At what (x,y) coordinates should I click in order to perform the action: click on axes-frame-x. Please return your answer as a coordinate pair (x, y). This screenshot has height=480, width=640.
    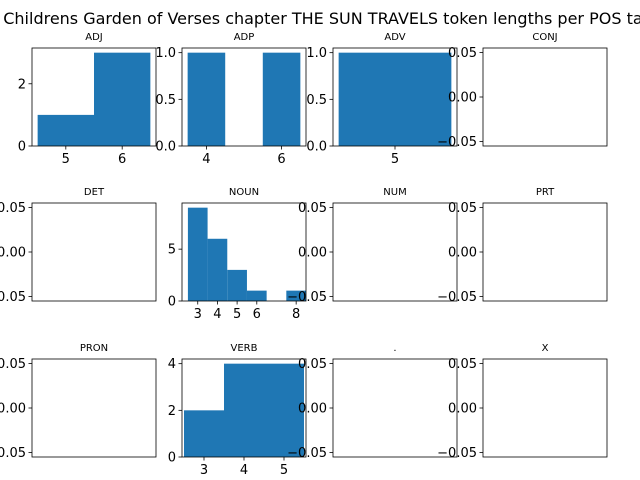
    Looking at the image, I should click on (545, 408).